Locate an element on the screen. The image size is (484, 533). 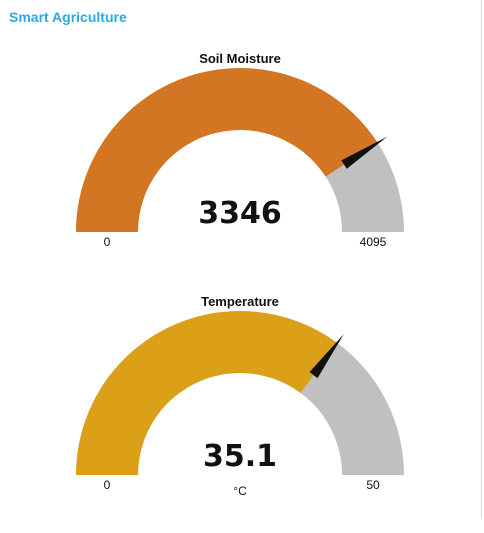
gauge-unit: °C is located at coordinates (240, 491).